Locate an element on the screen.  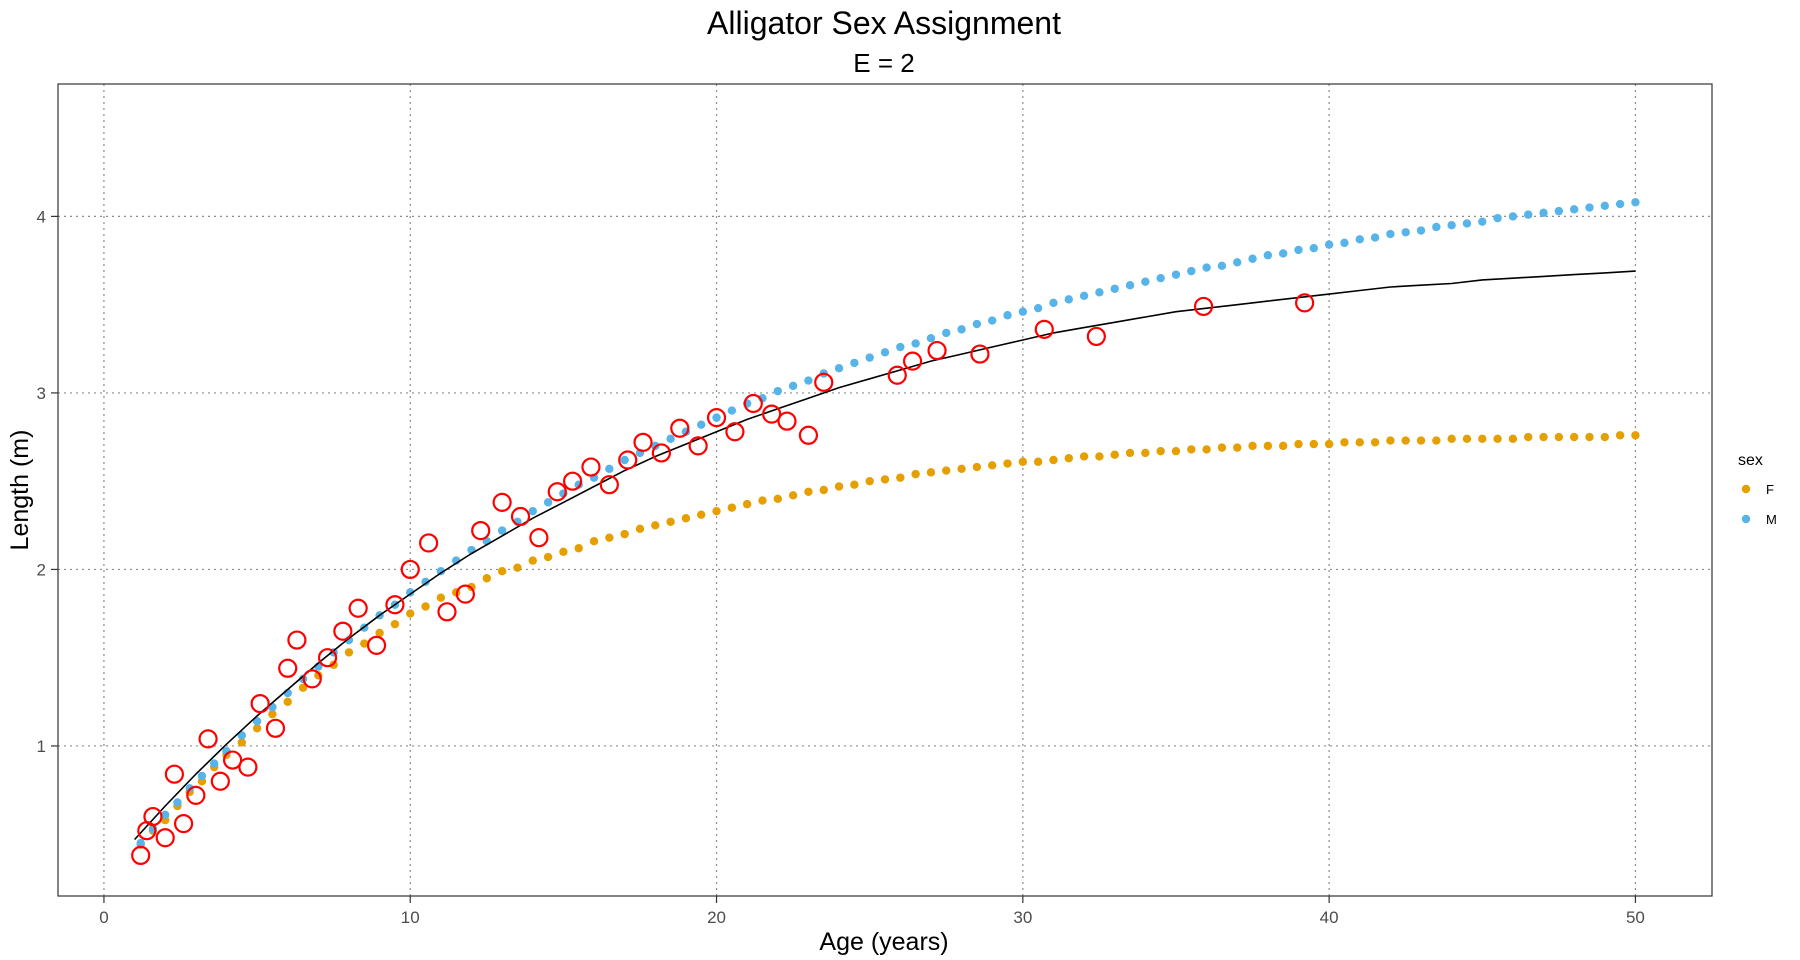
x-tick-label-4: 40 is located at coordinates (1329, 917).